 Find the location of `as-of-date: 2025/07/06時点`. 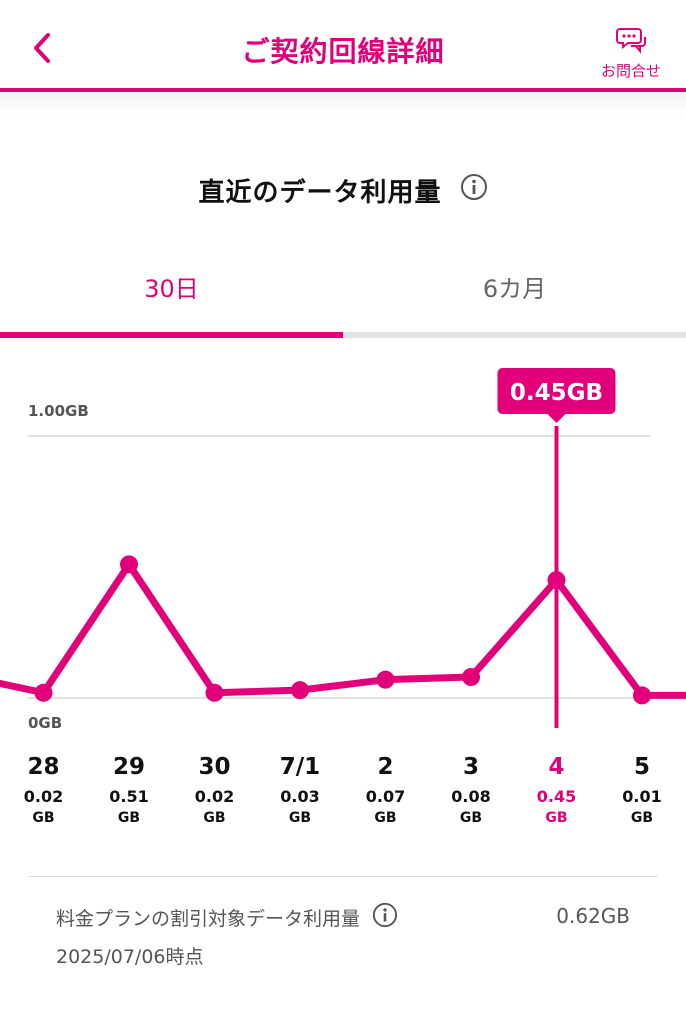

as-of-date: 2025/07/06時点 is located at coordinates (130, 957).